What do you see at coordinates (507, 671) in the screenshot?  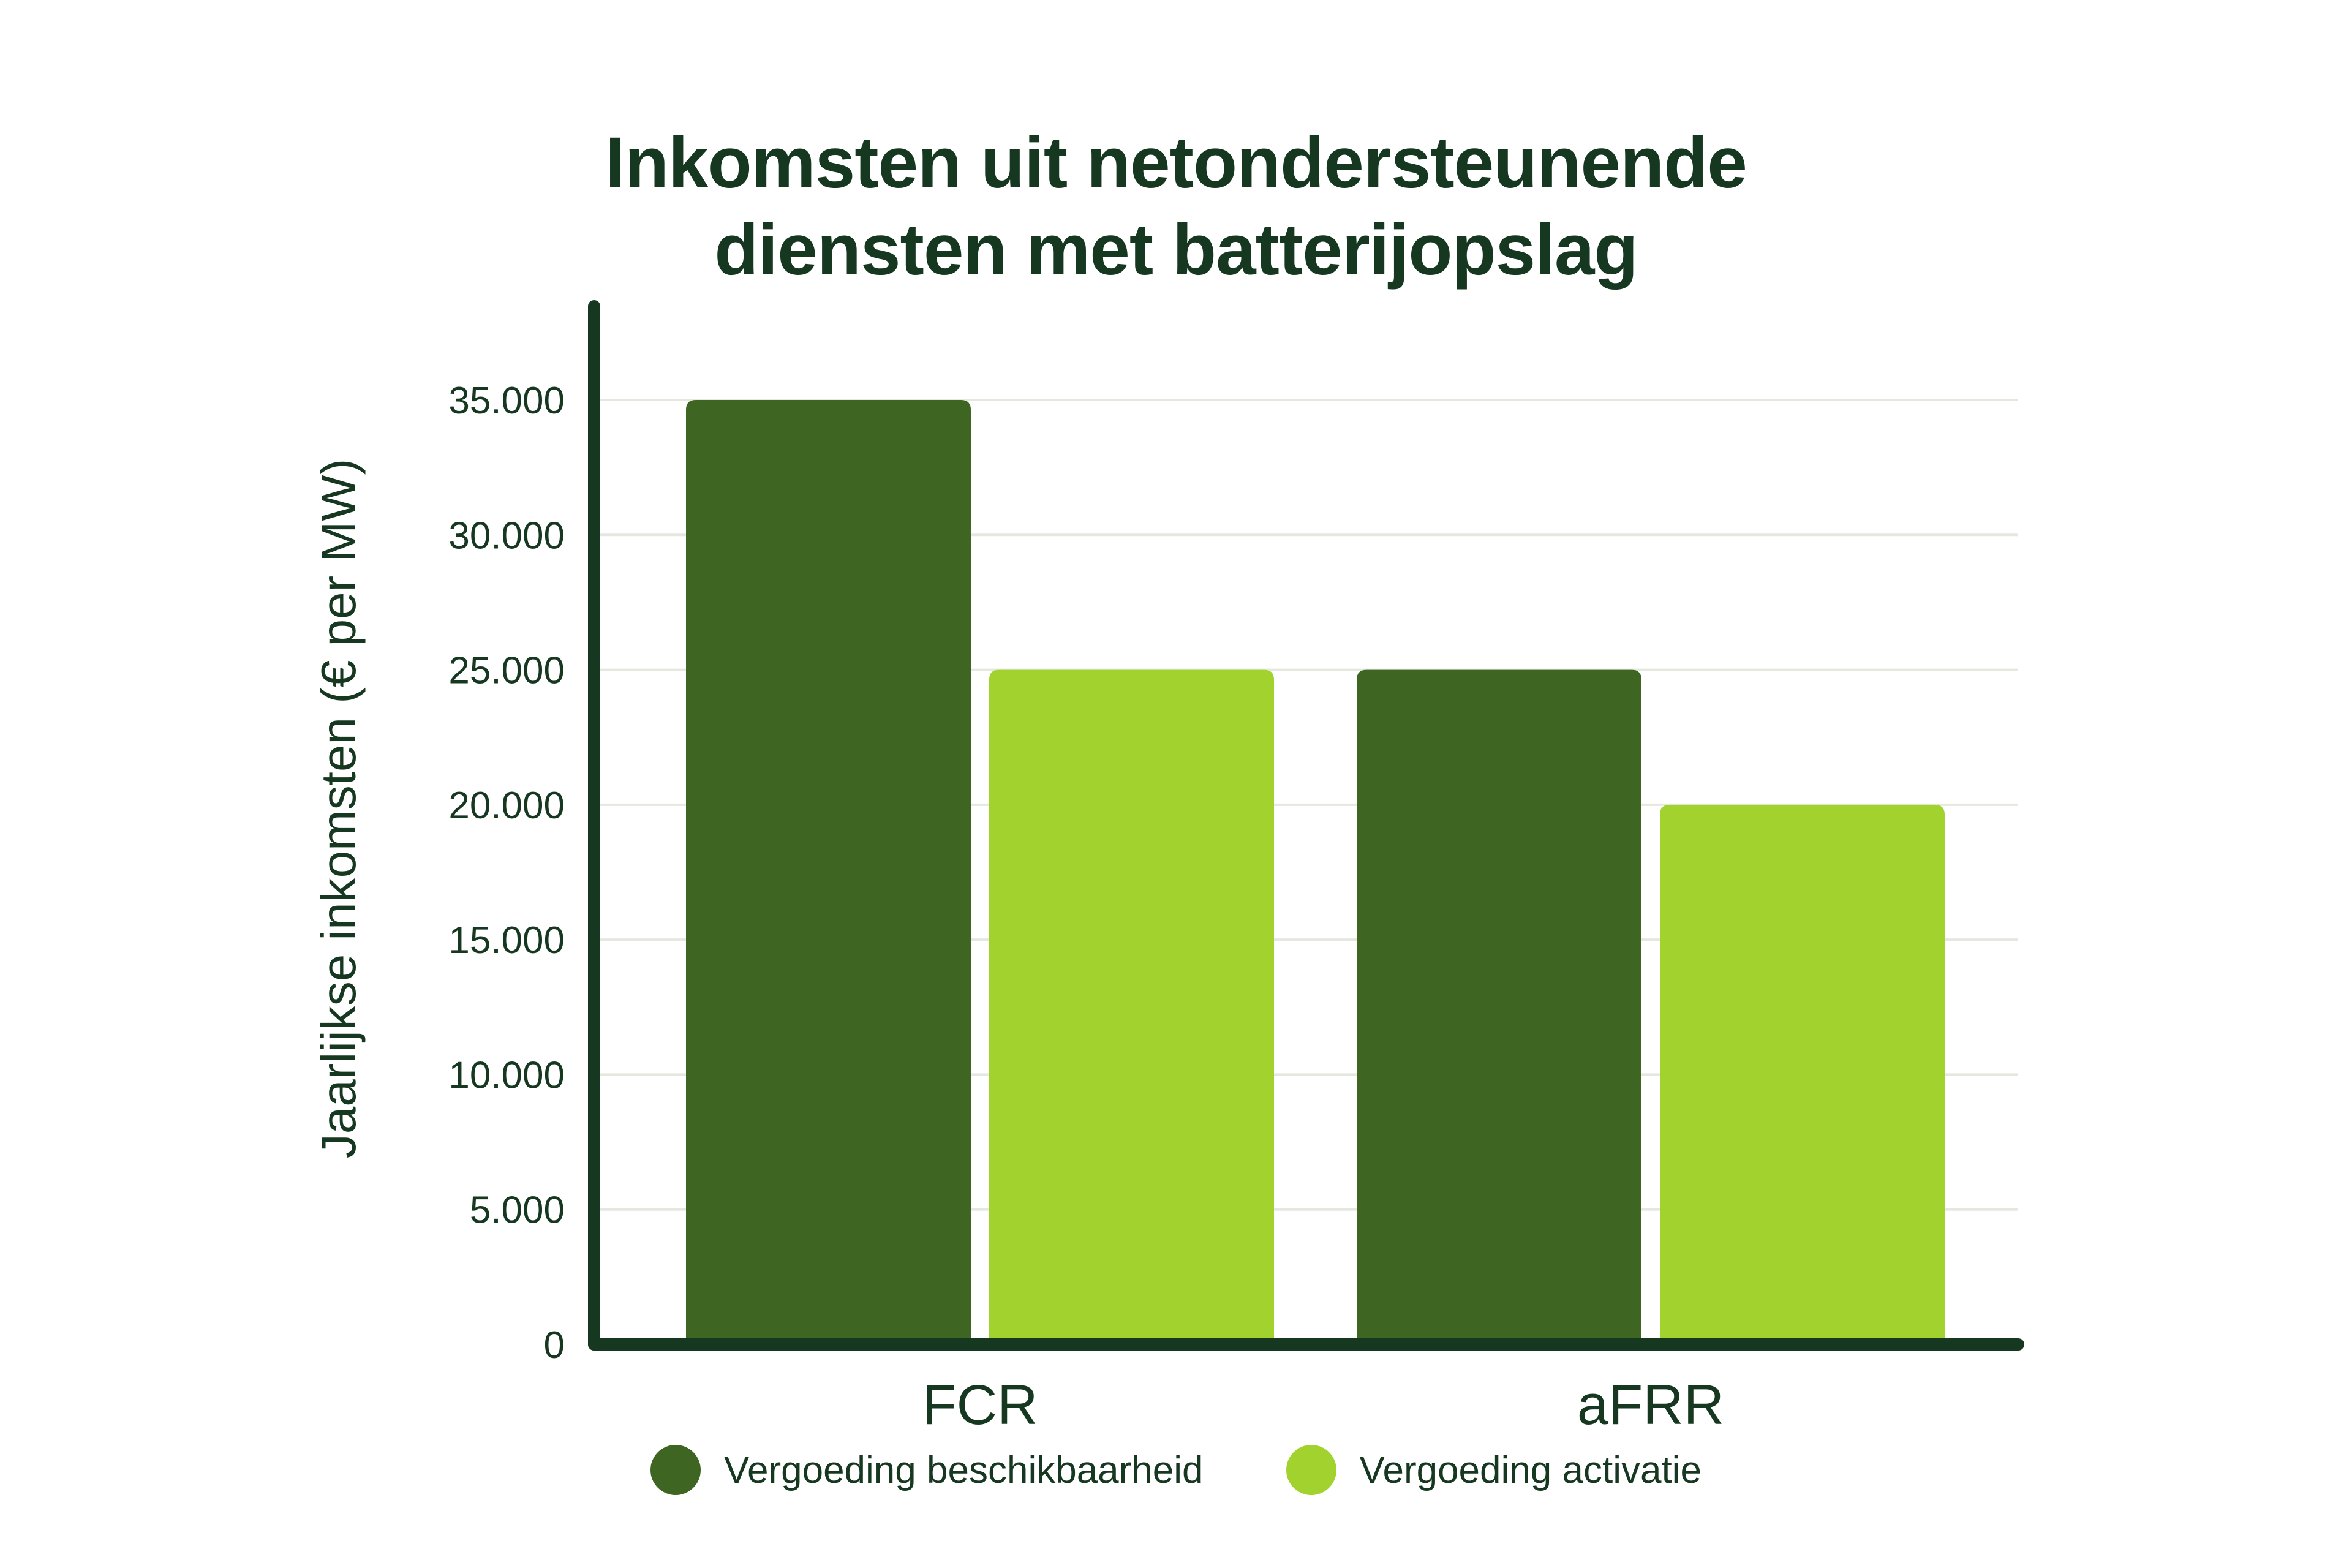 I see `y-tick-label: 25.000` at bounding box center [507, 671].